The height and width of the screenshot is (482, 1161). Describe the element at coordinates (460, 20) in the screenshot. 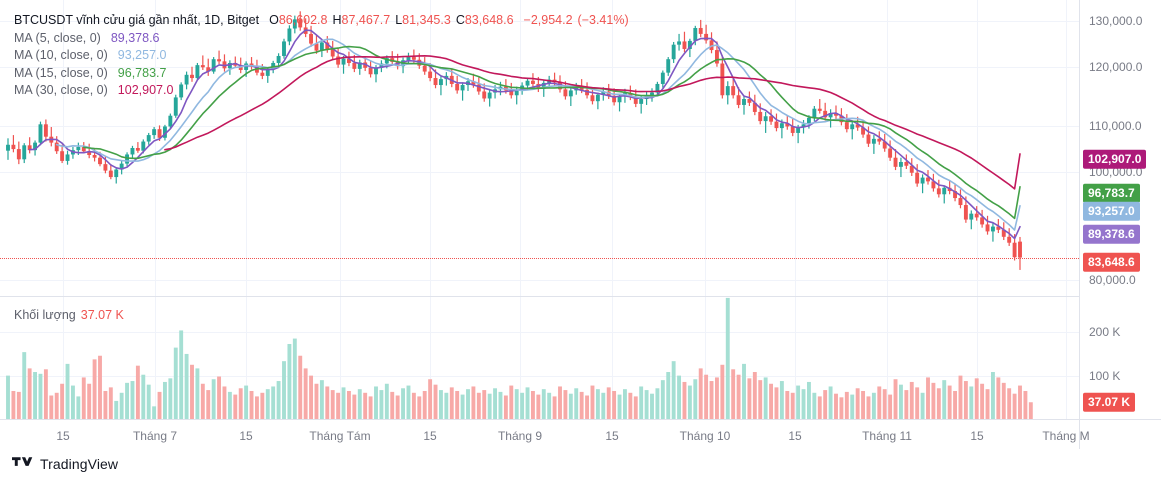

I see `legend-close-label: C` at that location.